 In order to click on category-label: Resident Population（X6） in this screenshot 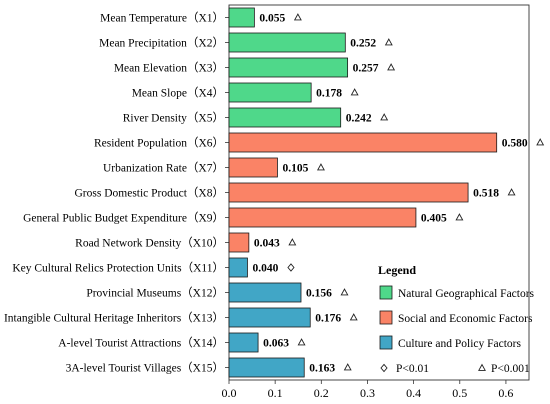, I will do `click(159, 143)`.